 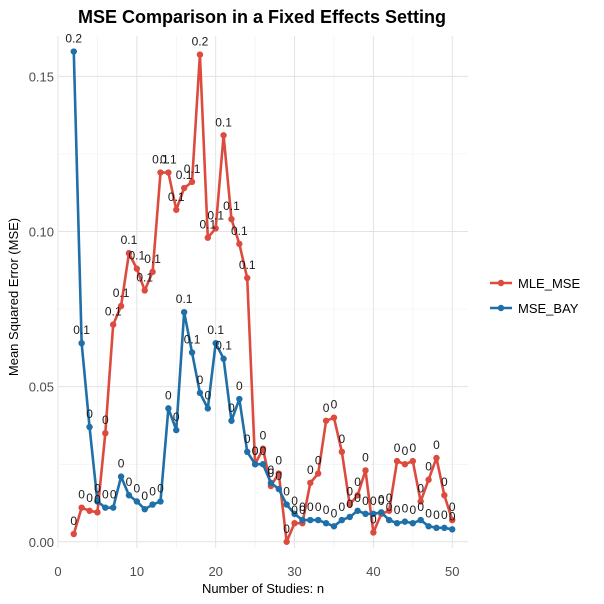 What do you see at coordinates (535, 283) in the screenshot?
I see `legend-item-mle-mse: MLE_MSE` at bounding box center [535, 283].